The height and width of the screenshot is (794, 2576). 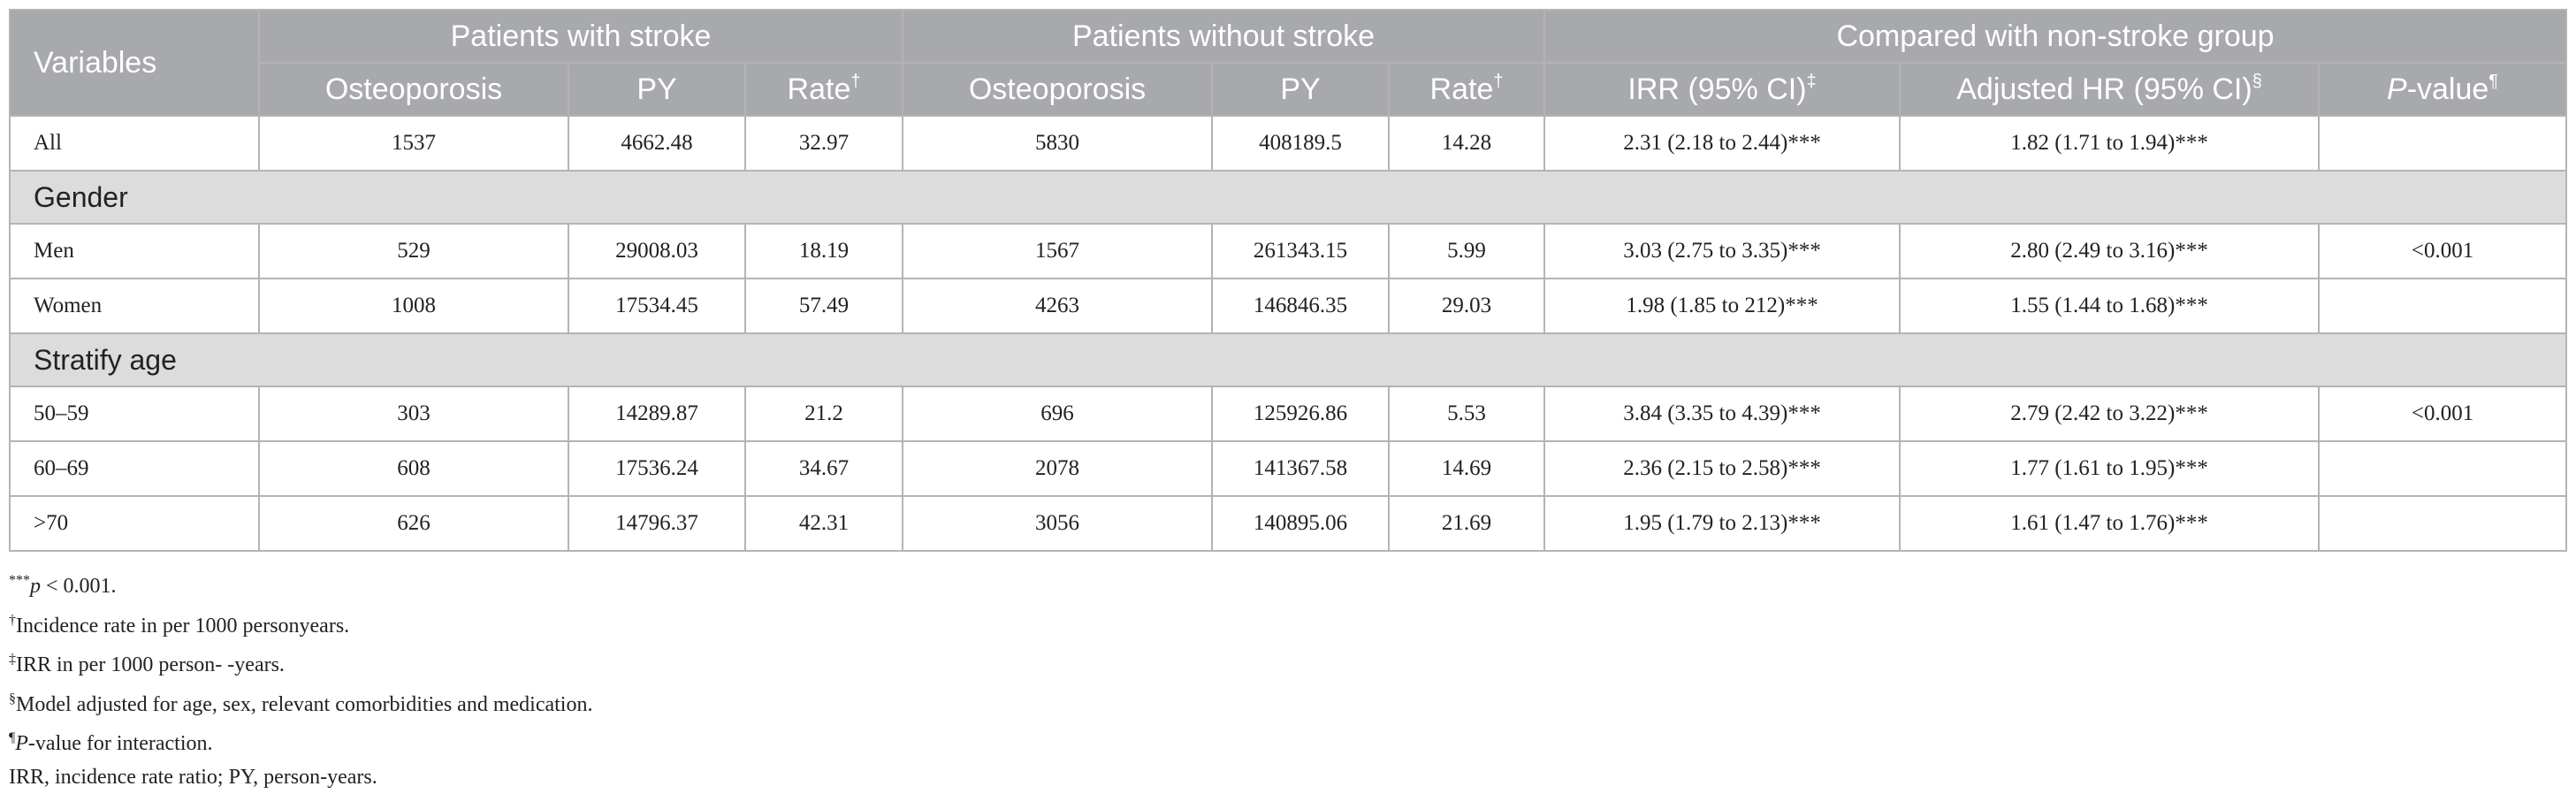 I want to click on header-adjusted-hr: Adjusted HR (95% CI)§, so click(x=2109, y=90).